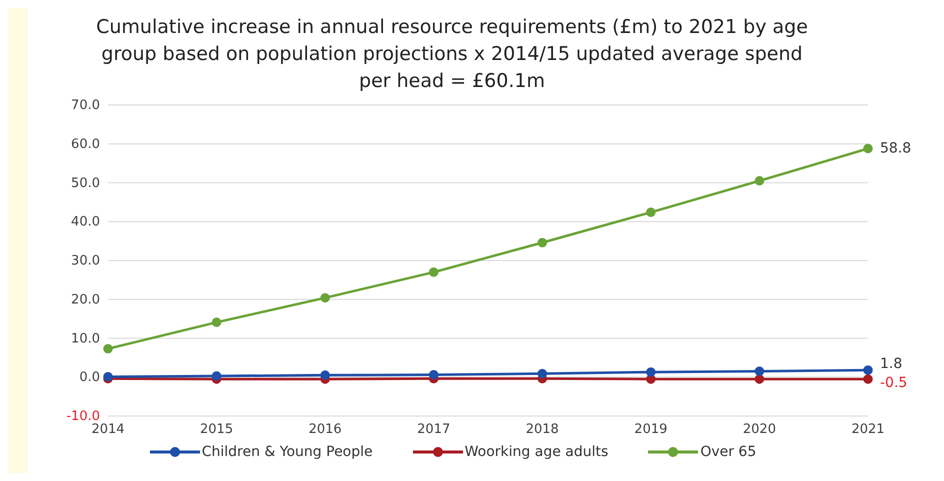 Image resolution: width=944 pixels, height=481 pixels. Describe the element at coordinates (536, 452) in the screenshot. I see `legend-label: Woorking age adults` at that location.